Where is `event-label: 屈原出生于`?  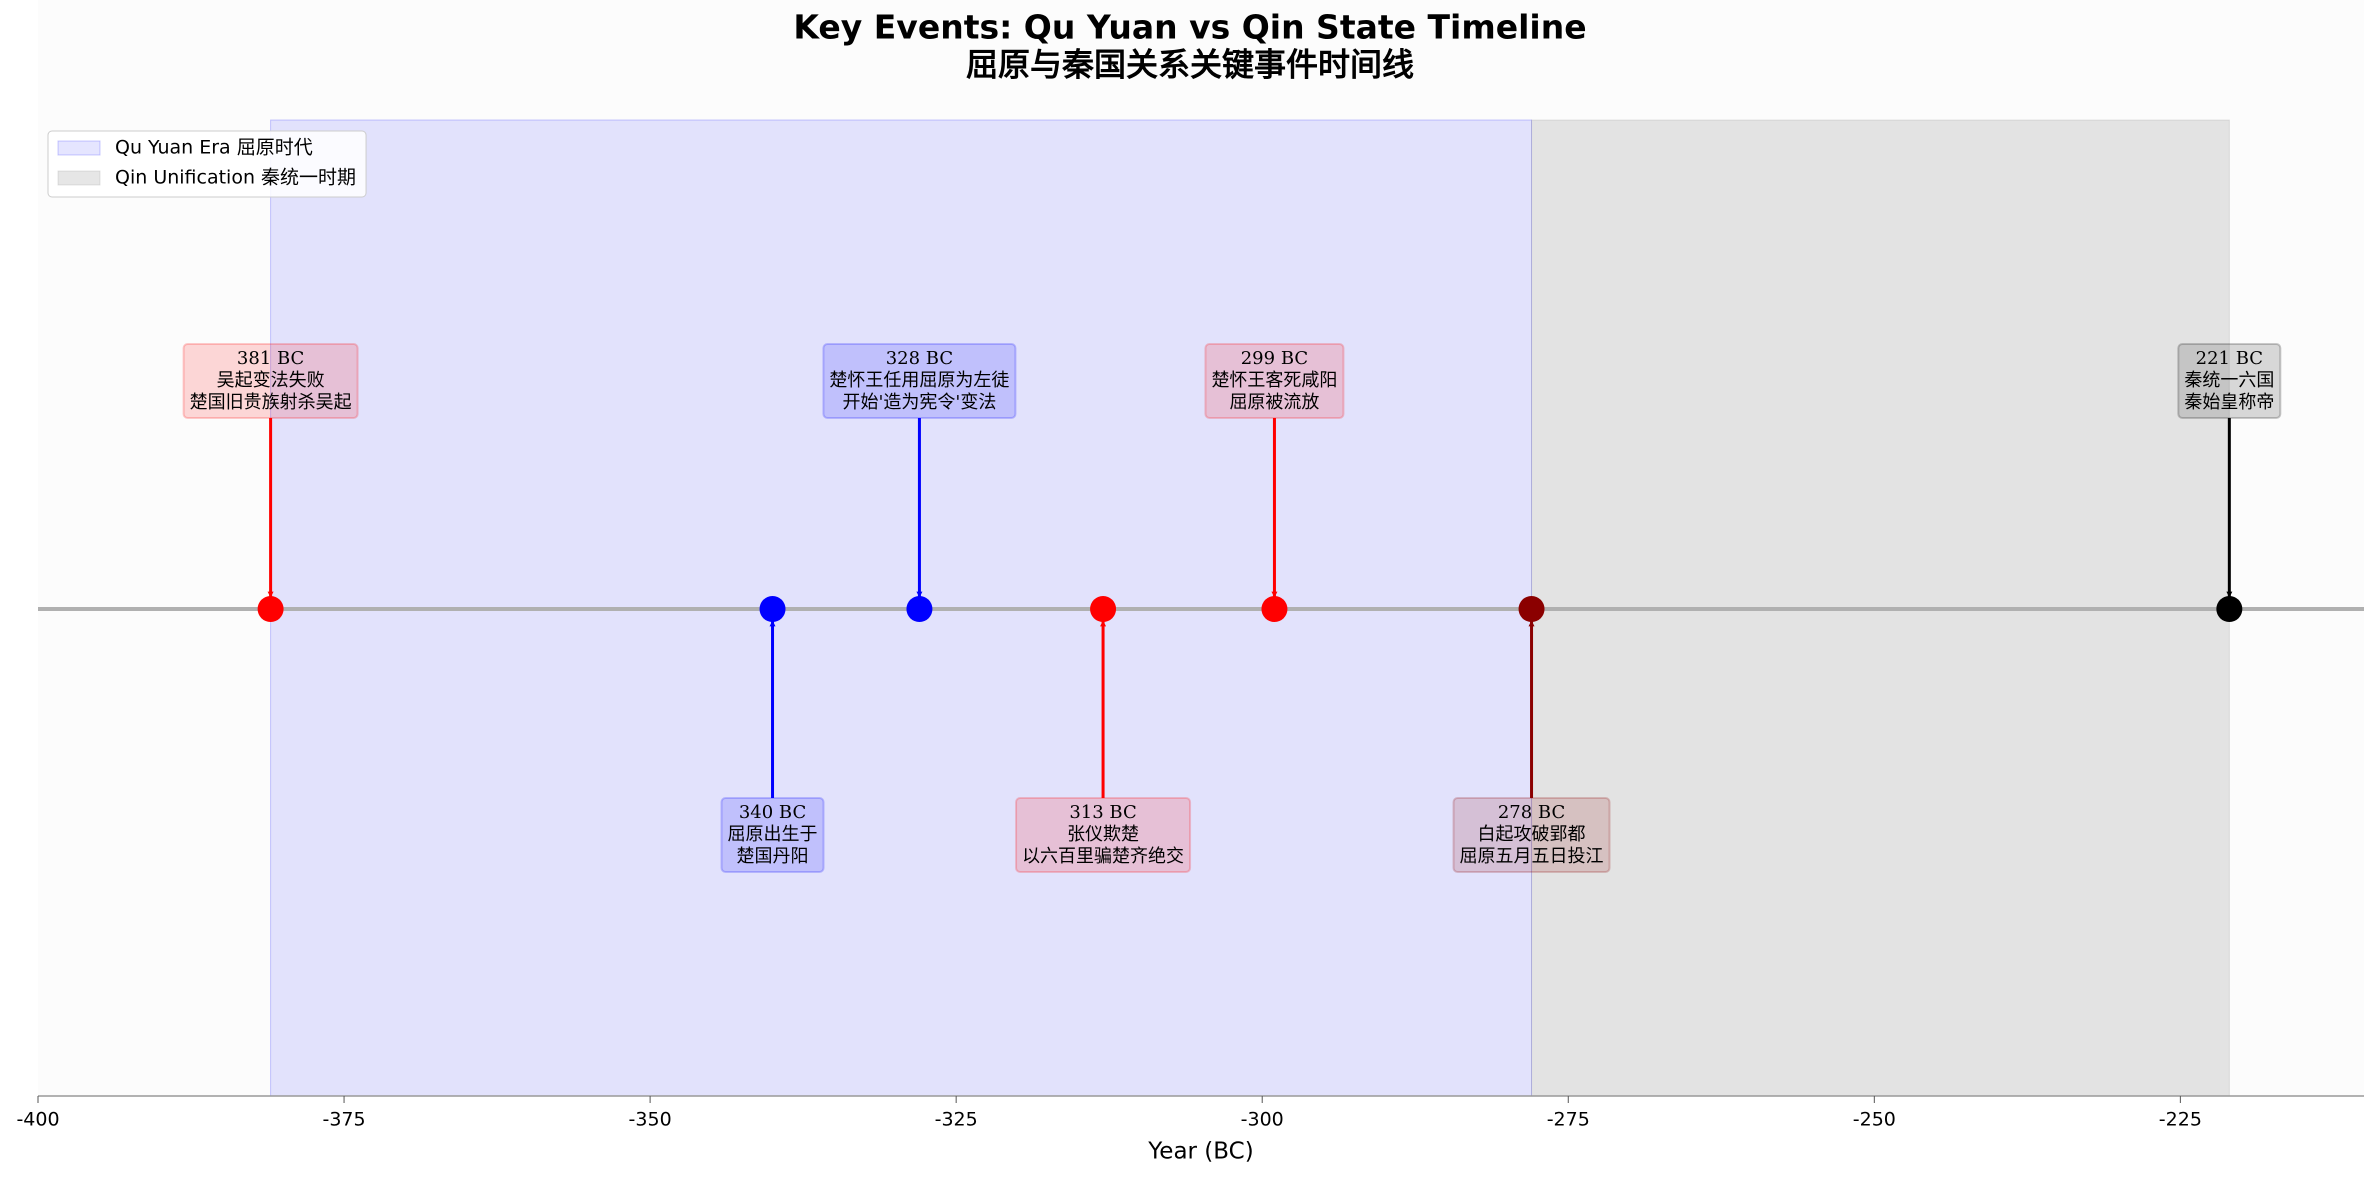
event-label: 屈原出生于 is located at coordinates (773, 834).